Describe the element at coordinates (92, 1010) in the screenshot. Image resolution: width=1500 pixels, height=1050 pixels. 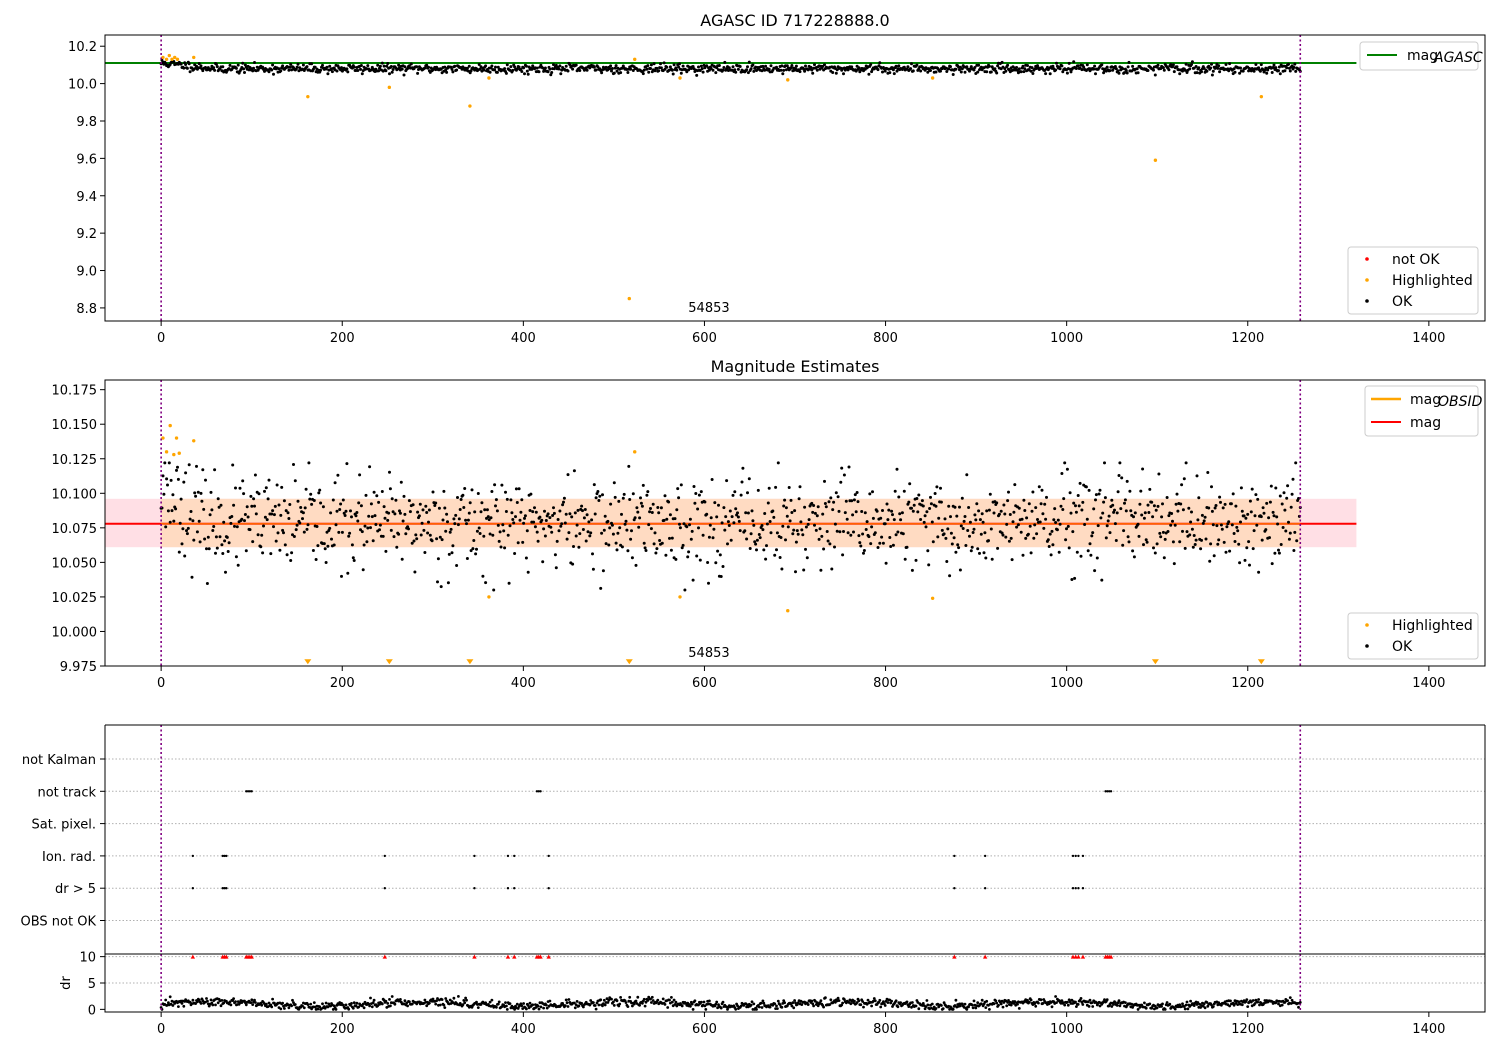
I see `y-tick-label: 0` at that location.